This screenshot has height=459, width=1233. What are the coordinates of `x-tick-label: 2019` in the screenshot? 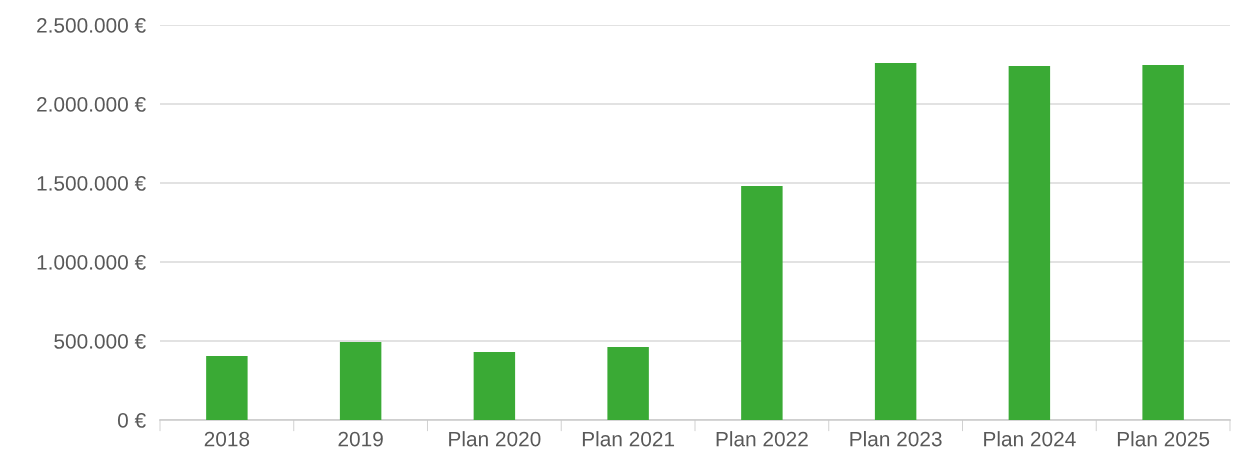 It's located at (360, 439).